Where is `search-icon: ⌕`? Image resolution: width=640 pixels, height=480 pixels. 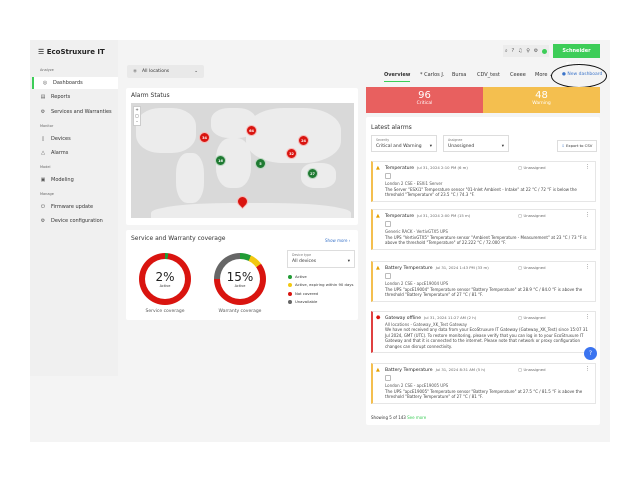 search-icon: ⌕ is located at coordinates (506, 51).